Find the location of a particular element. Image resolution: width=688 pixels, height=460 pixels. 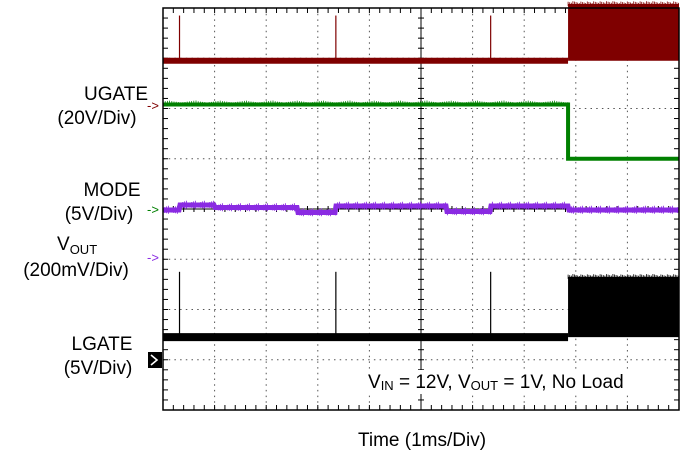

vout-marker: -> is located at coordinates (153, 257).